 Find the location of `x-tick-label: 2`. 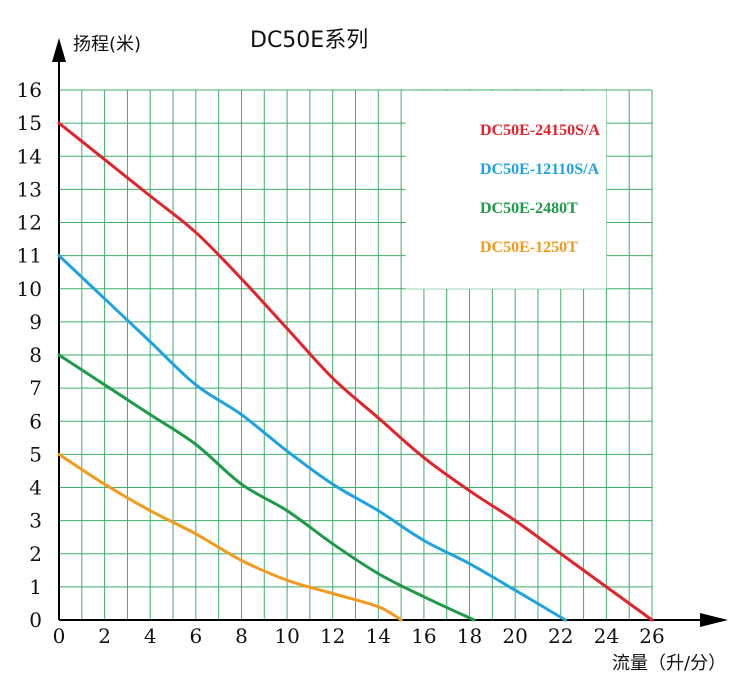

x-tick-label: 2 is located at coordinates (104, 636).